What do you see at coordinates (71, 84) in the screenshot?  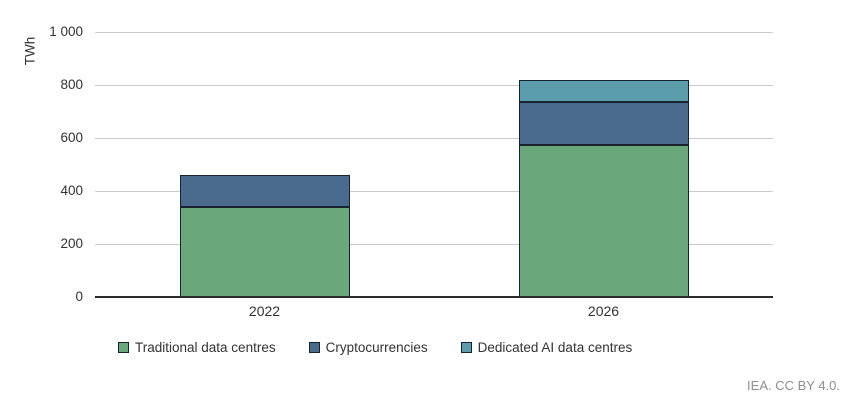 I see `y-tick-label: 800` at bounding box center [71, 84].